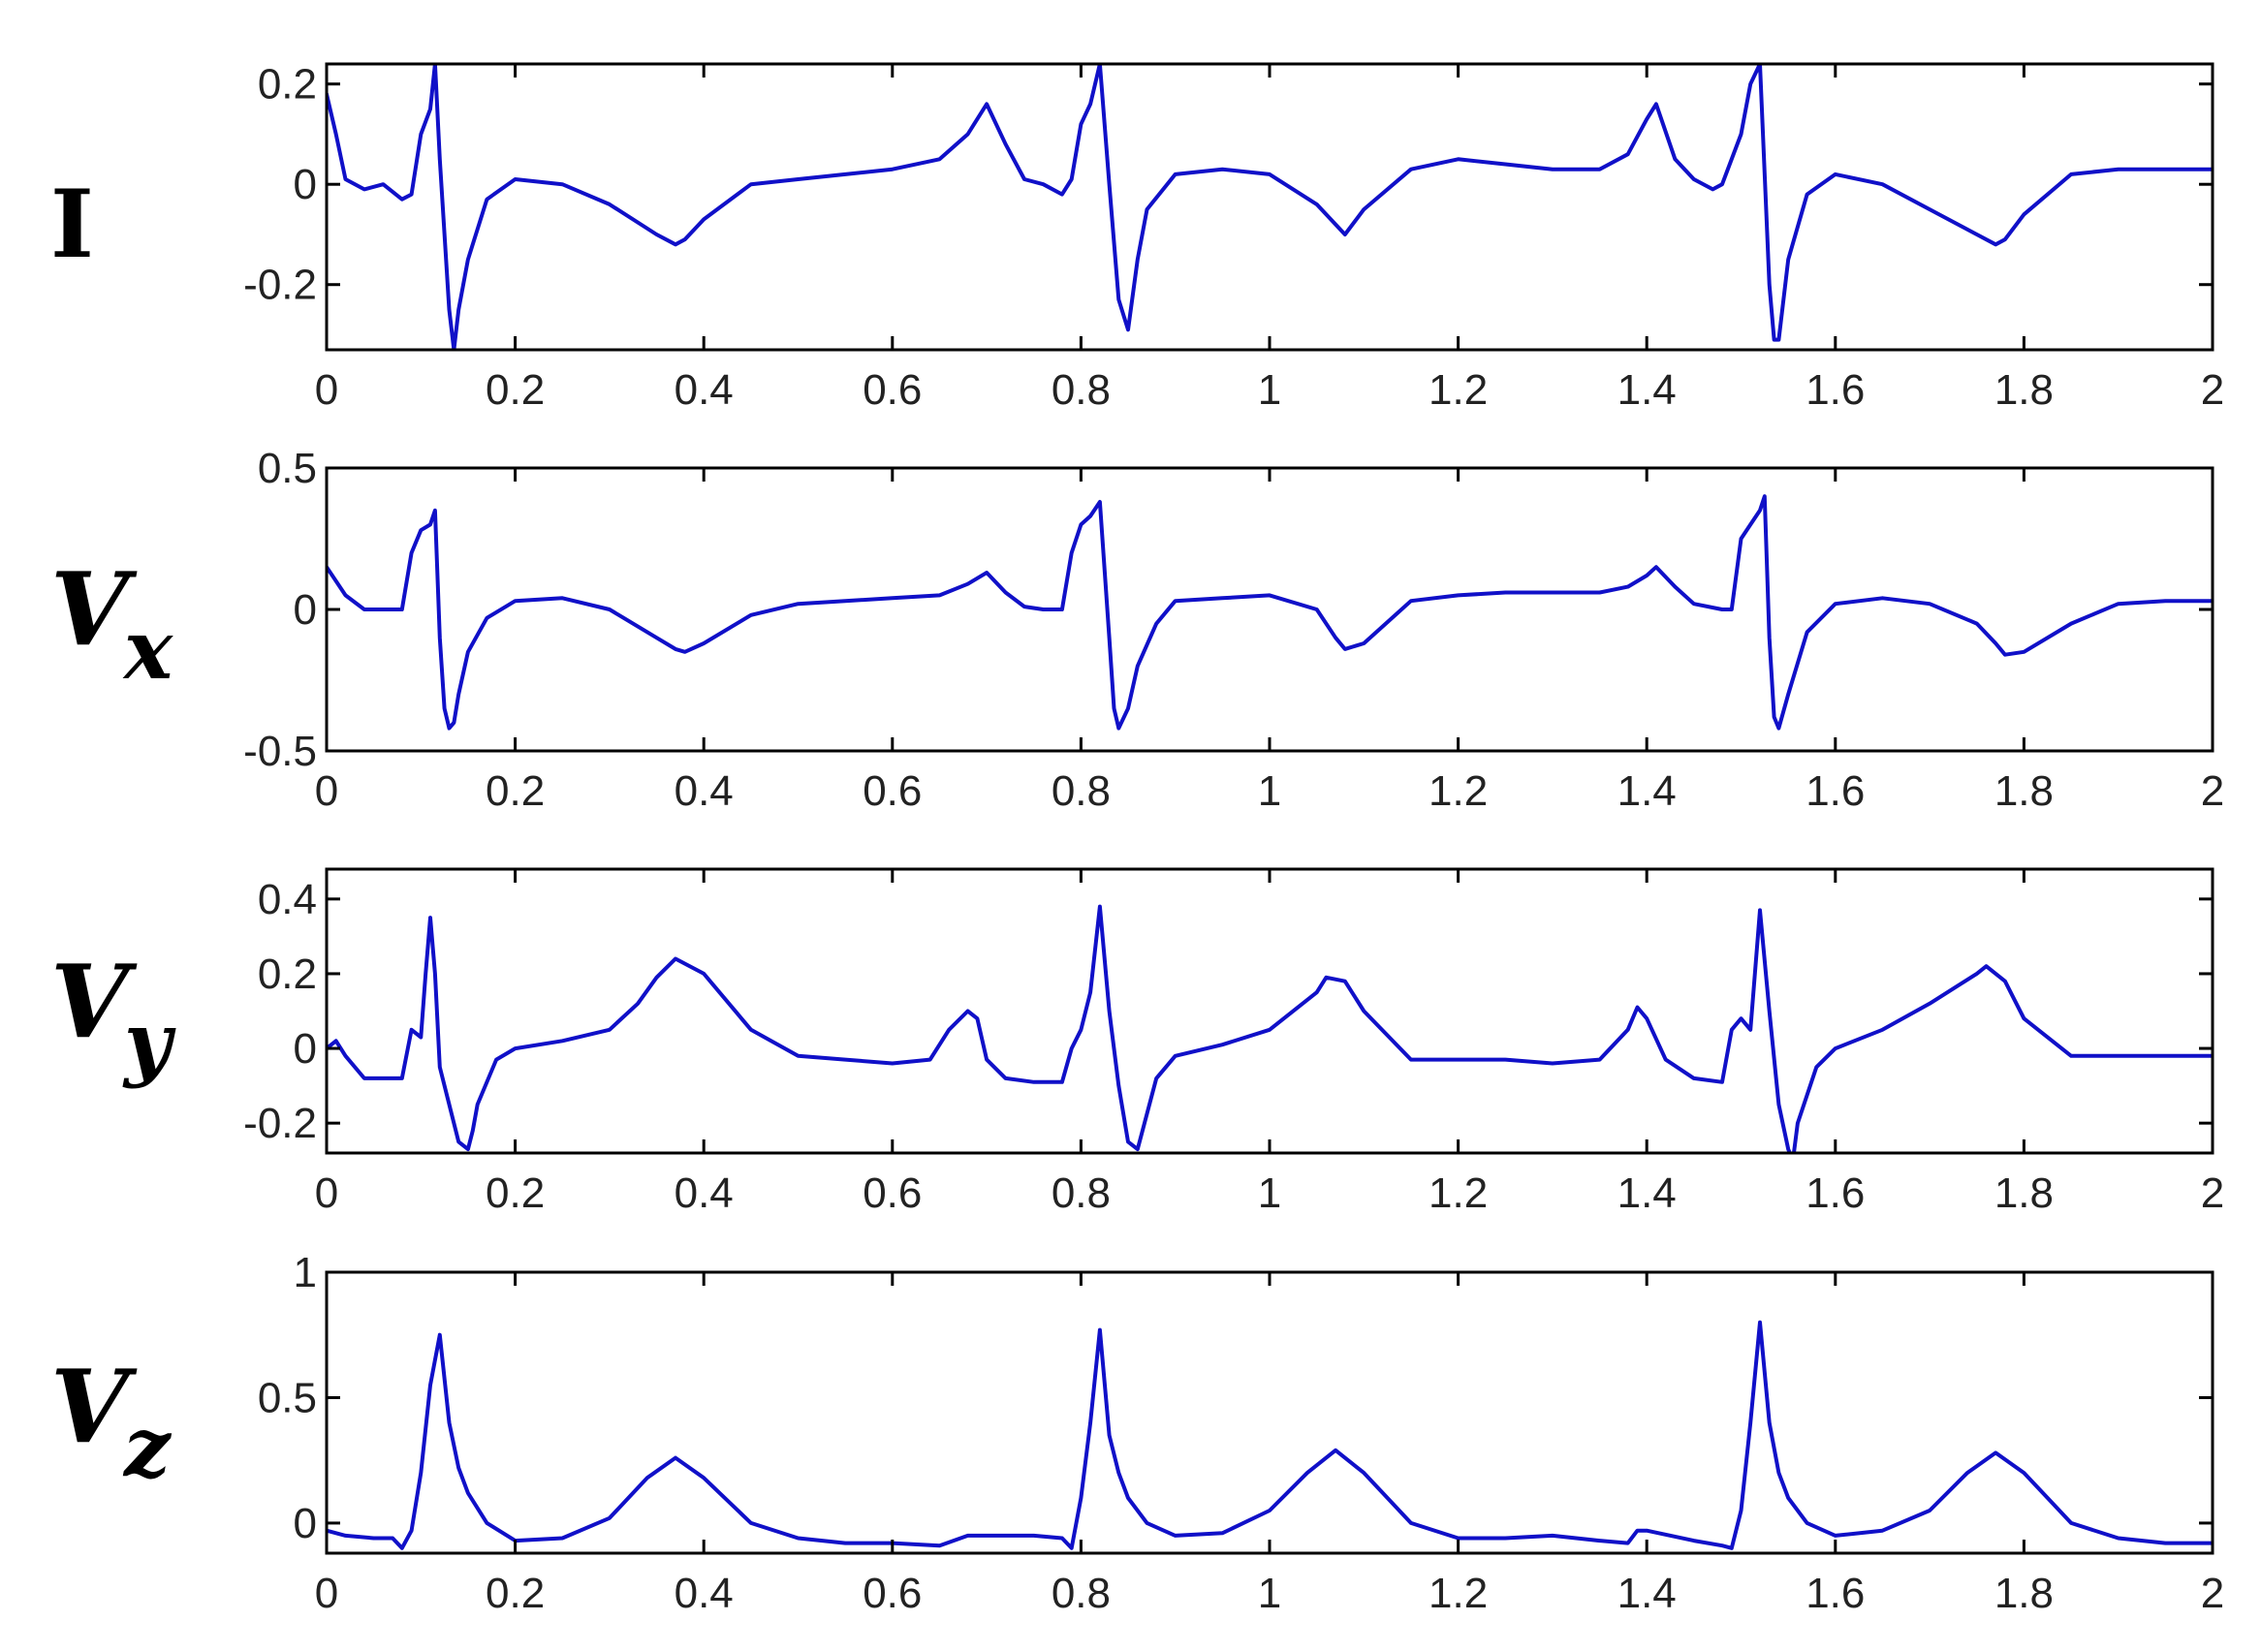 This screenshot has height=1652, width=2261. What do you see at coordinates (147, 1447) in the screenshot?
I see `lead-label-subscript: z` at bounding box center [147, 1447].